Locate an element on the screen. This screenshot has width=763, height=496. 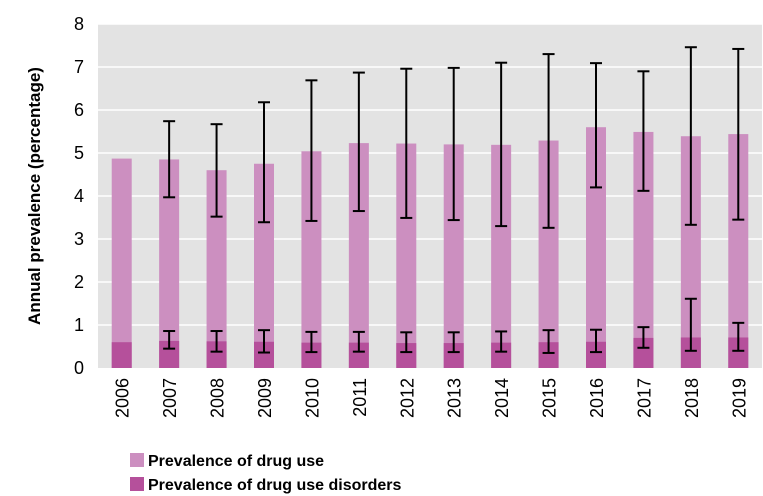
y-tick-label: 7 is located at coordinates (79, 67).